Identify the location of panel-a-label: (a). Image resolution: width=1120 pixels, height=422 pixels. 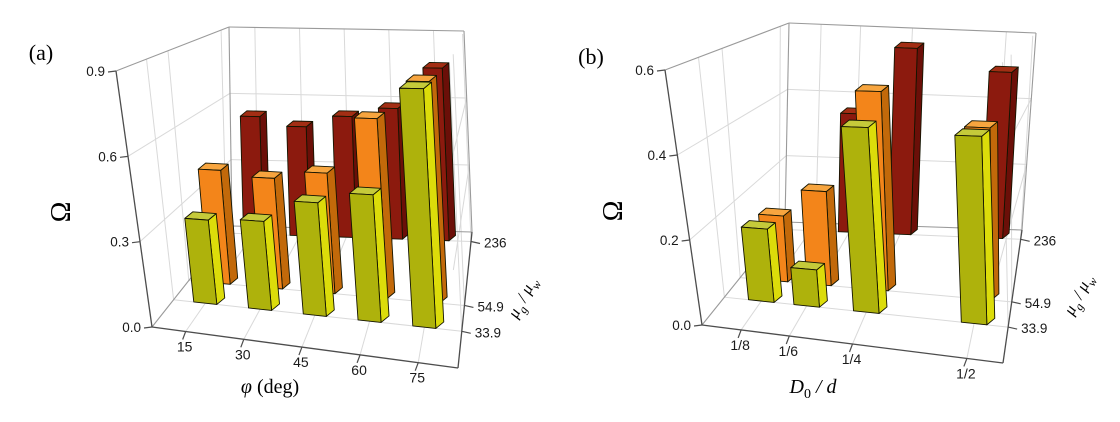
(41, 52).